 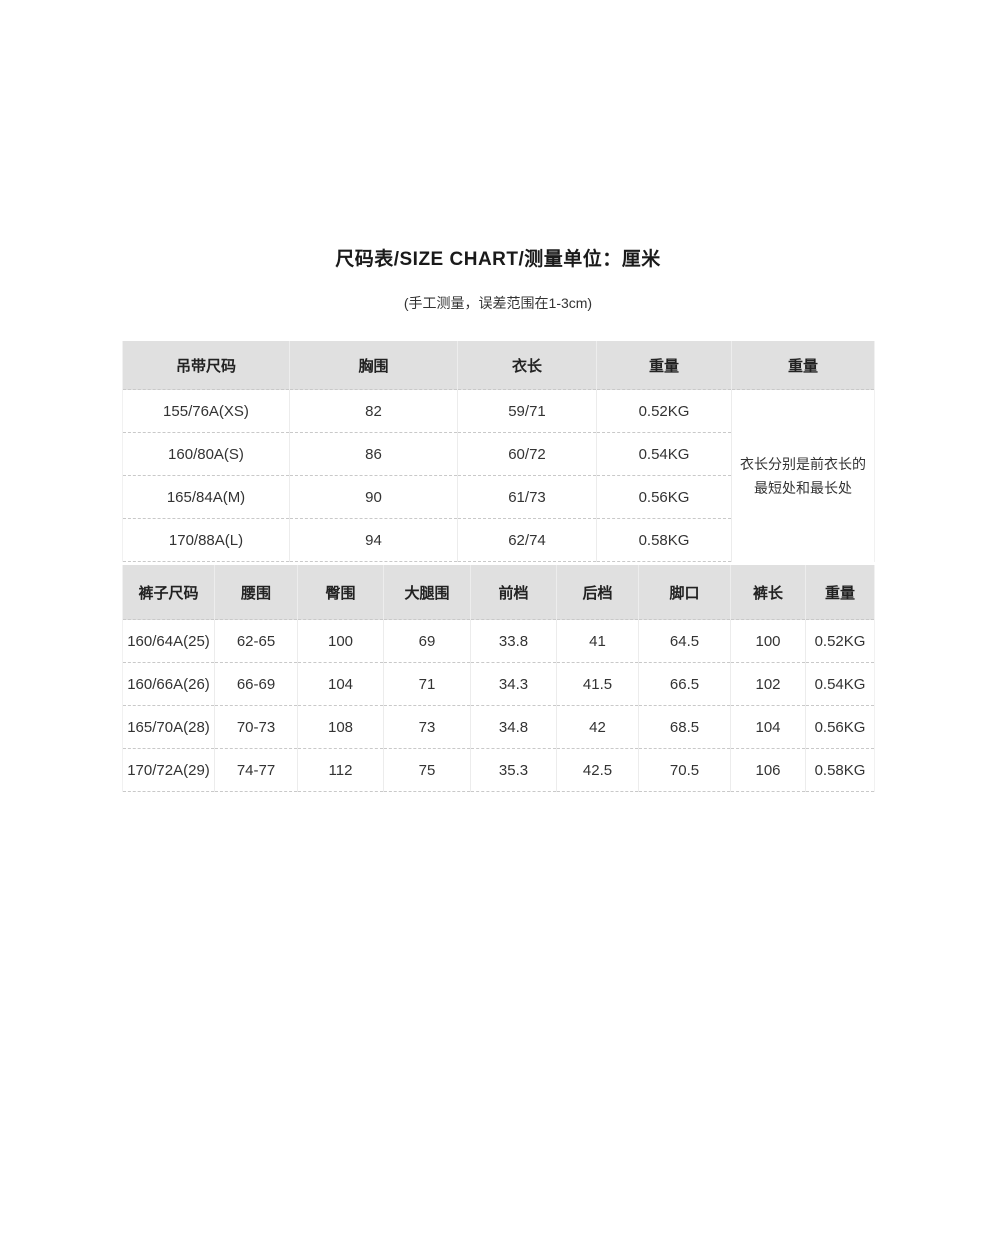 What do you see at coordinates (206, 454) in the screenshot?
I see `table-cell: 160/80A(S)` at bounding box center [206, 454].